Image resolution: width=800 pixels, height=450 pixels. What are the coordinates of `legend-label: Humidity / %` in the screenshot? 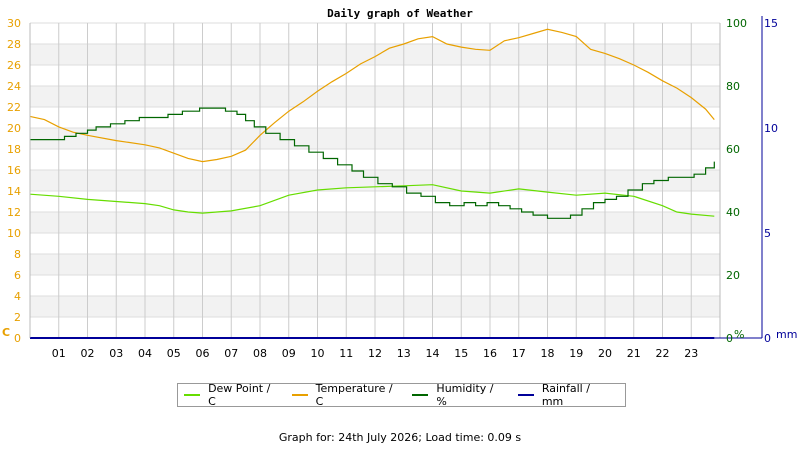 It's located at (465, 395).